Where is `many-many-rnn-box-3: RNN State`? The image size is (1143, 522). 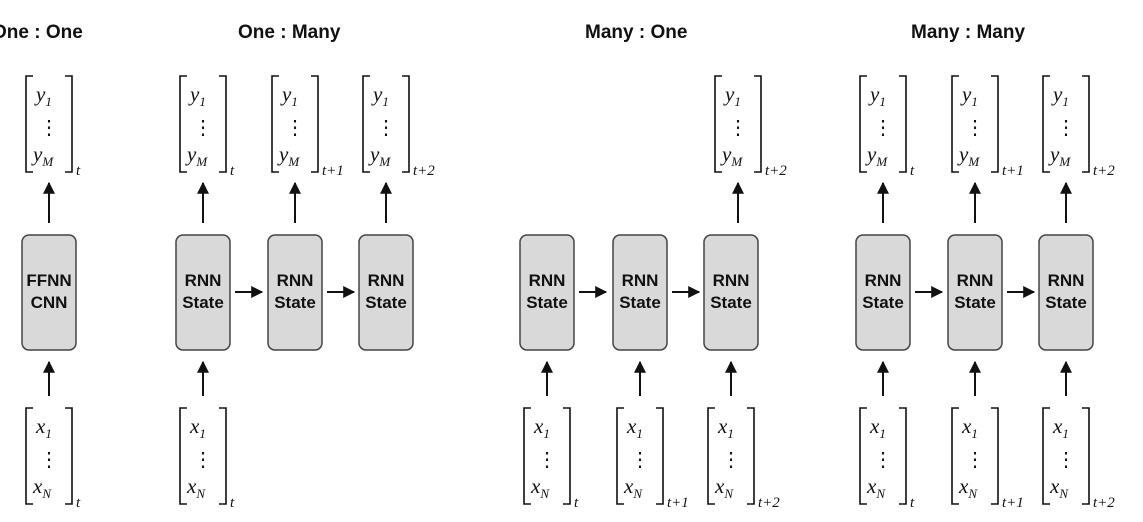
many-many-rnn-box-3: RNN State is located at coordinates (1066, 292).